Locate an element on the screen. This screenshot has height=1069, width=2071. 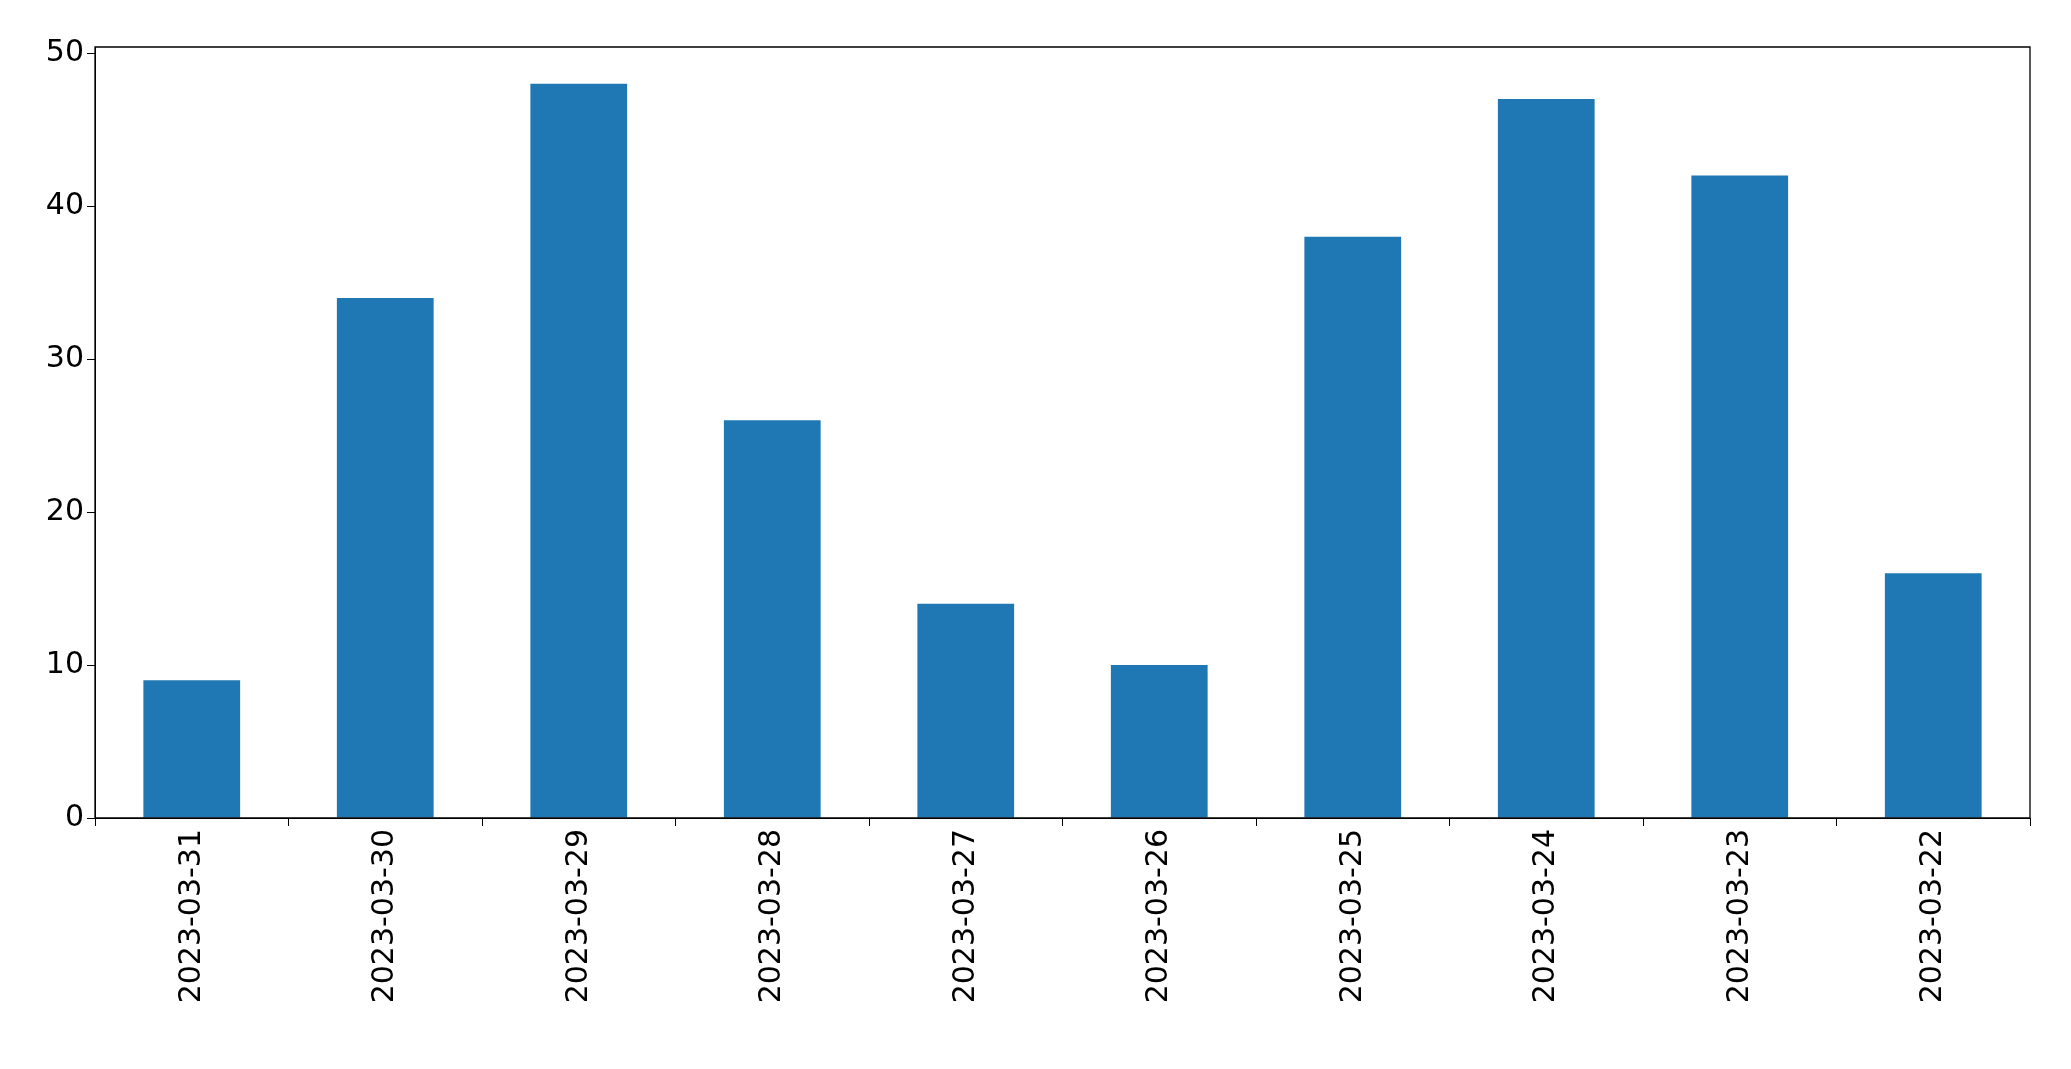
y-tick-label: 40 is located at coordinates (64, 203).